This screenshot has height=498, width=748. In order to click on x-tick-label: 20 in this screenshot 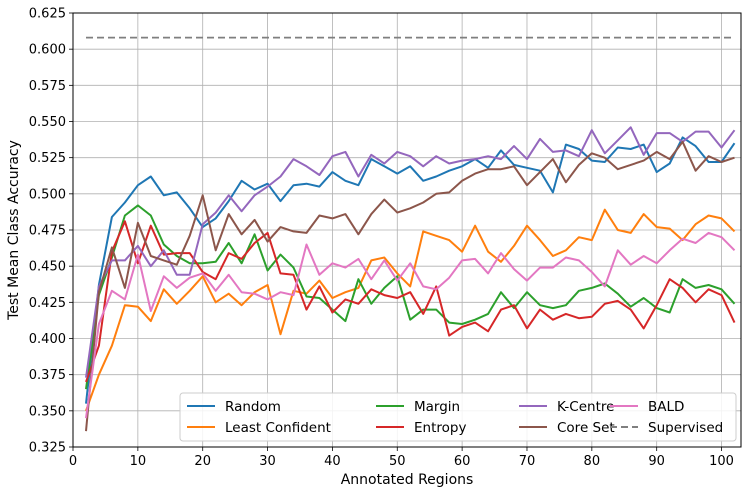, I will do `click(202, 461)`.